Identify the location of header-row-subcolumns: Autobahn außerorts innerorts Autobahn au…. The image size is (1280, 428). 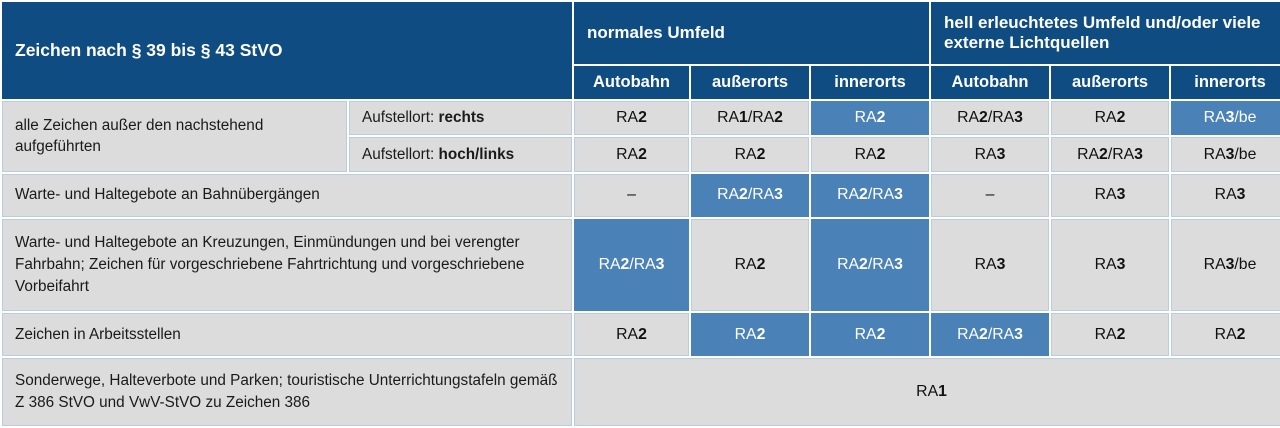
(641, 82).